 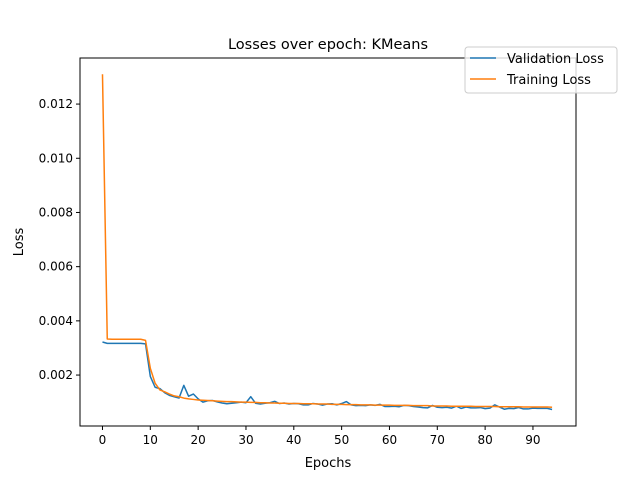 I want to click on x-axis: 0 10 20 30 40 50 60 70 80 90, so click(x=320, y=436).